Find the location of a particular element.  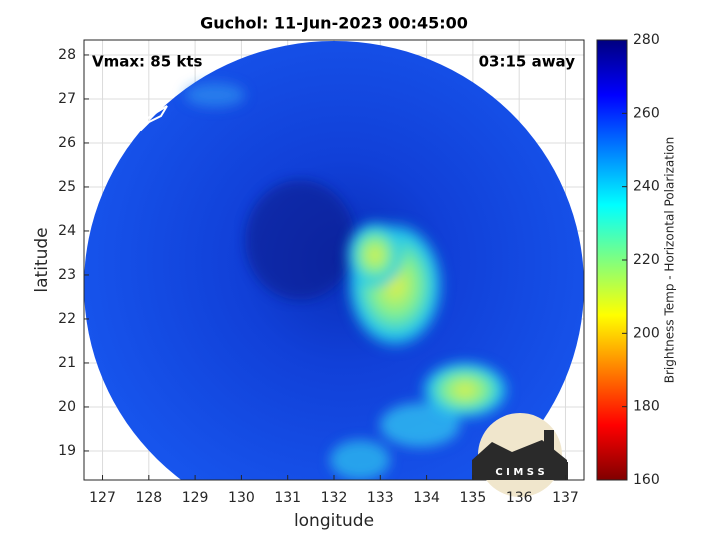

colorbar-tick-label: 240 is located at coordinates (646, 187).